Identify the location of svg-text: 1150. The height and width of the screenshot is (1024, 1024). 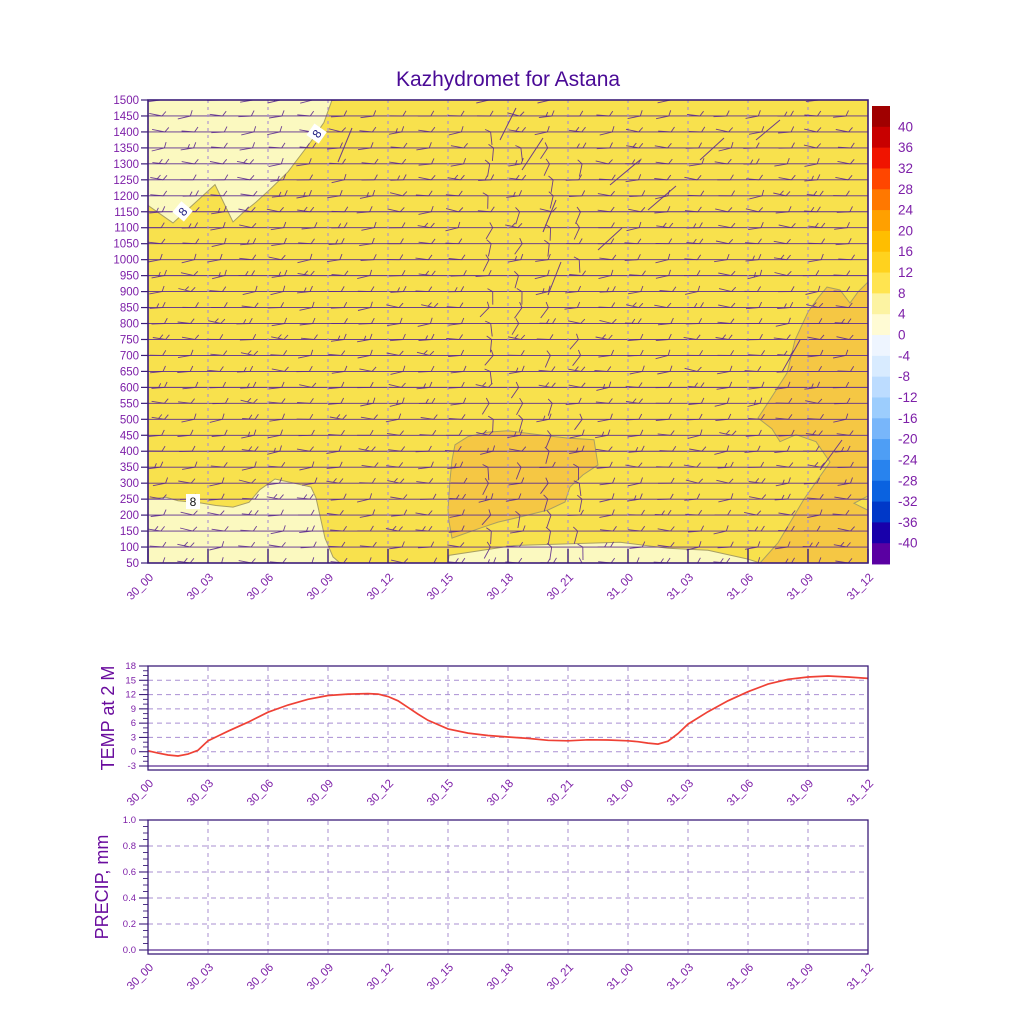
(126, 213).